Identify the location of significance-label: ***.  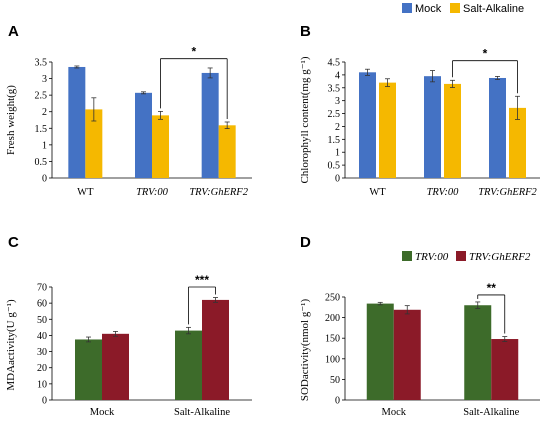
(202, 280).